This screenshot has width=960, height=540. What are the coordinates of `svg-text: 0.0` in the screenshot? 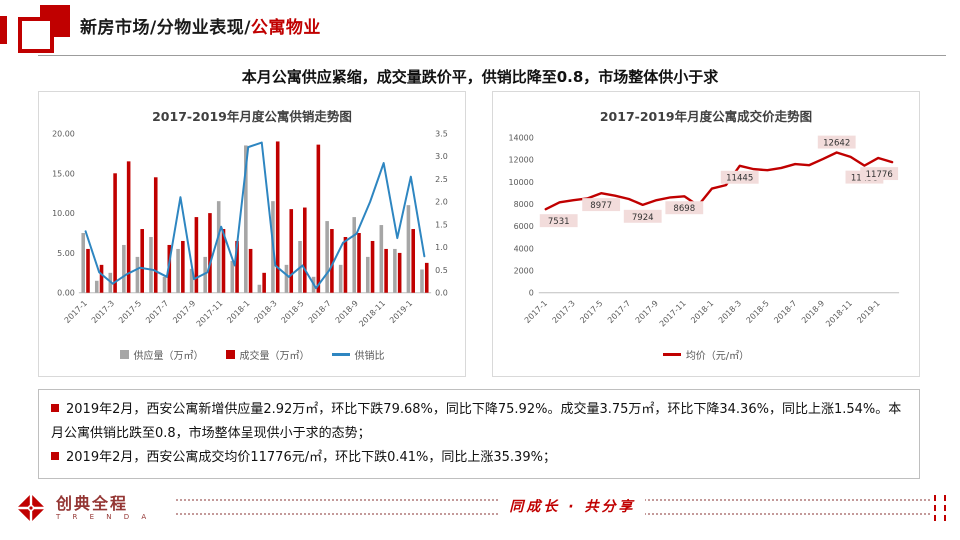 It's located at (441, 293).